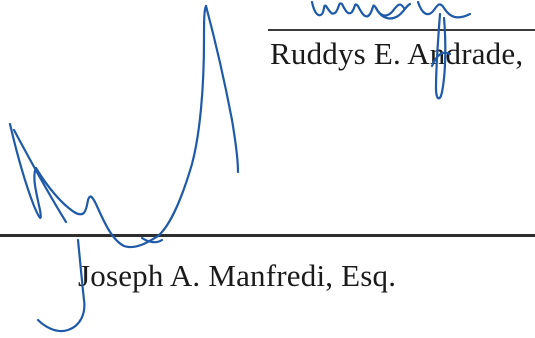 Image resolution: width=535 pixels, height=338 pixels. Describe the element at coordinates (237, 275) in the screenshot. I see `signatory-name-manfredi: Joseph A. Manfredi, Esq.` at that location.